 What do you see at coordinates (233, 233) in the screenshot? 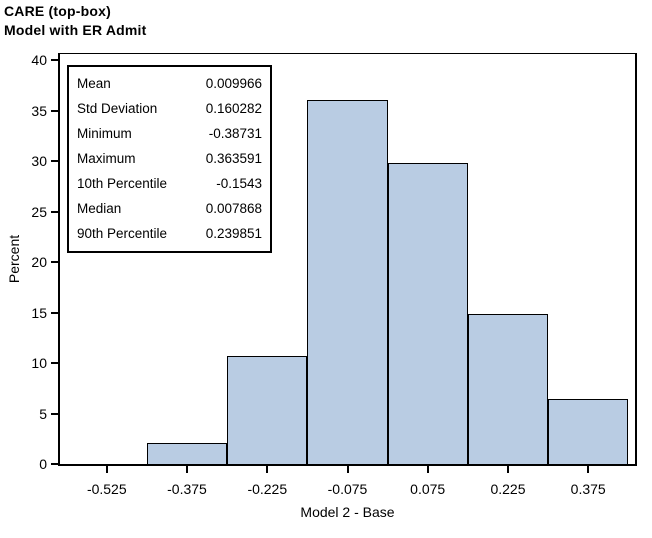
I see `stats-value: 0.239851` at bounding box center [233, 233].